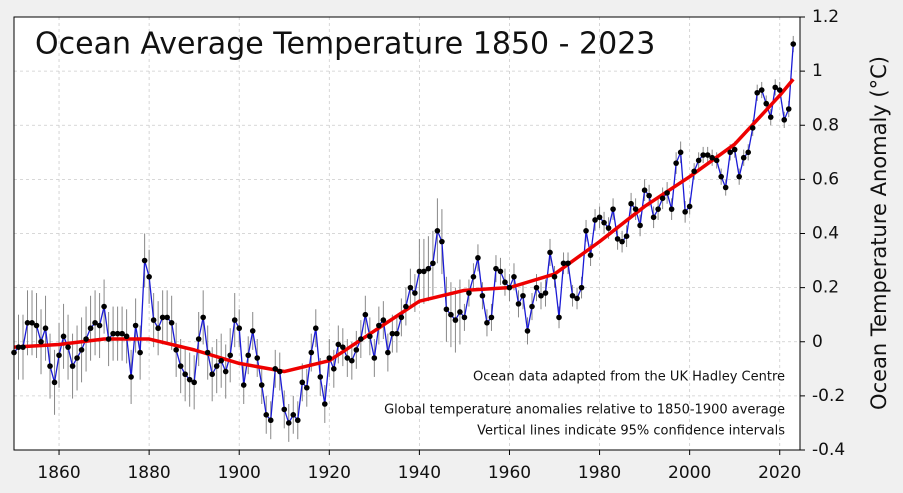 The height and width of the screenshot is (493, 903). What do you see at coordinates (779, 473) in the screenshot?
I see `x-tick-label: 2020` at bounding box center [779, 473].